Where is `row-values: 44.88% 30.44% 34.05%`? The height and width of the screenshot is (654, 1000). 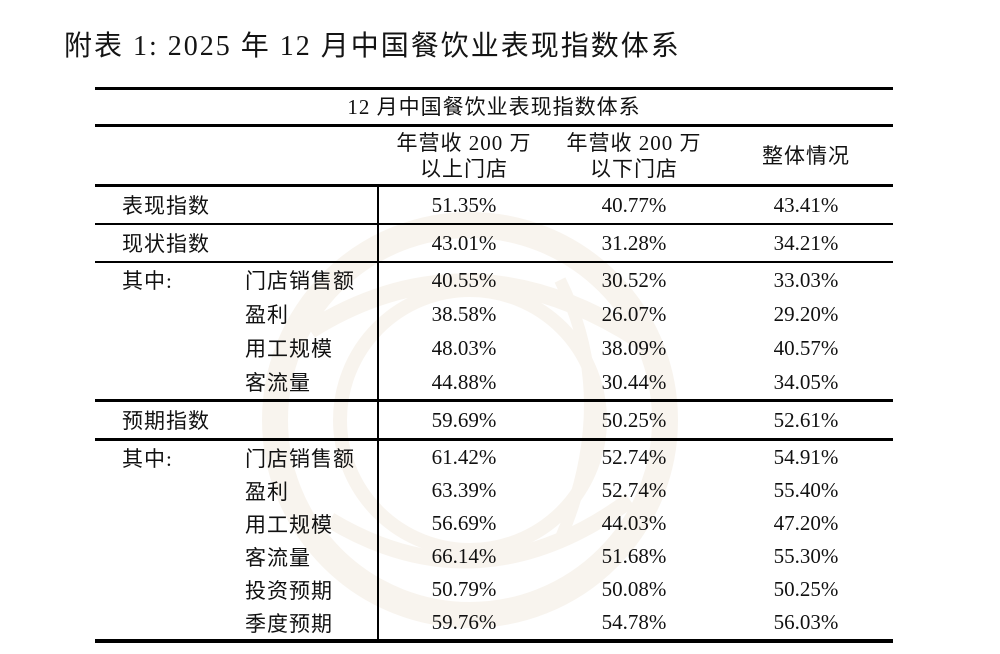 row-values: 44.88% 30.44% 34.05% is located at coordinates (635, 382).